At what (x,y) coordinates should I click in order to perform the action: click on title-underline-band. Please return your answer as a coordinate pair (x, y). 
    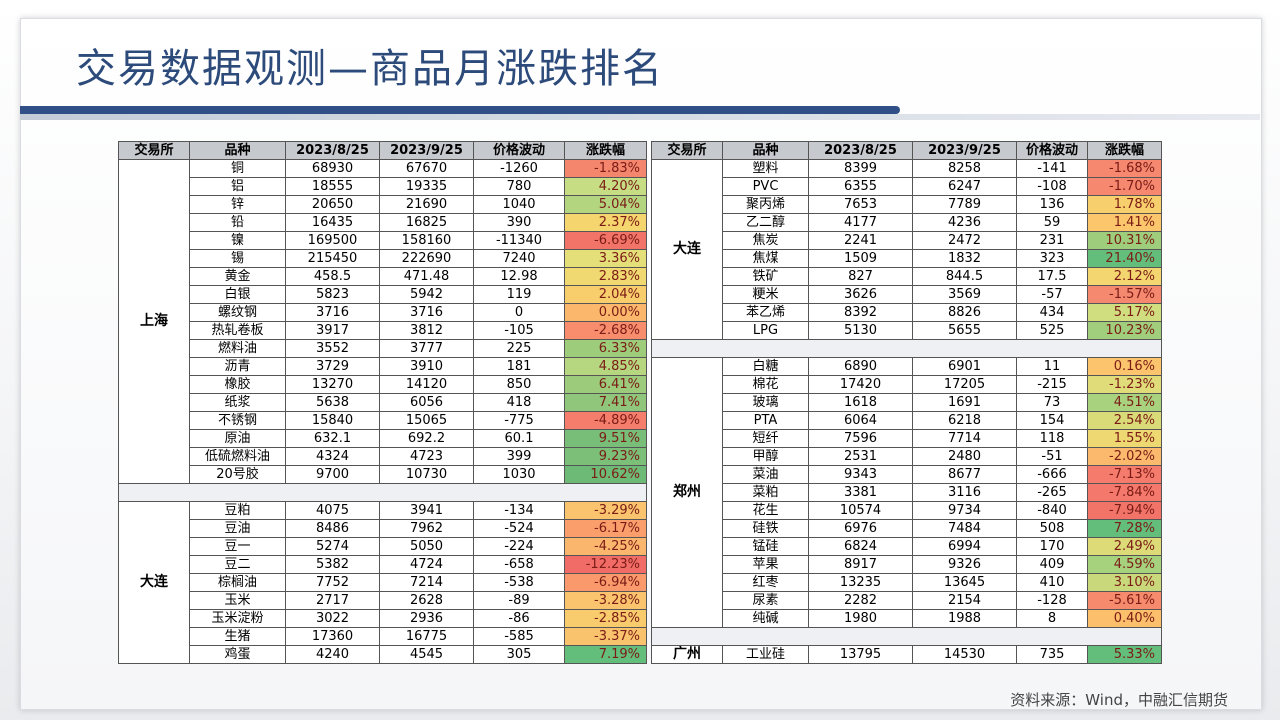
    Looking at the image, I should click on (640, 110).